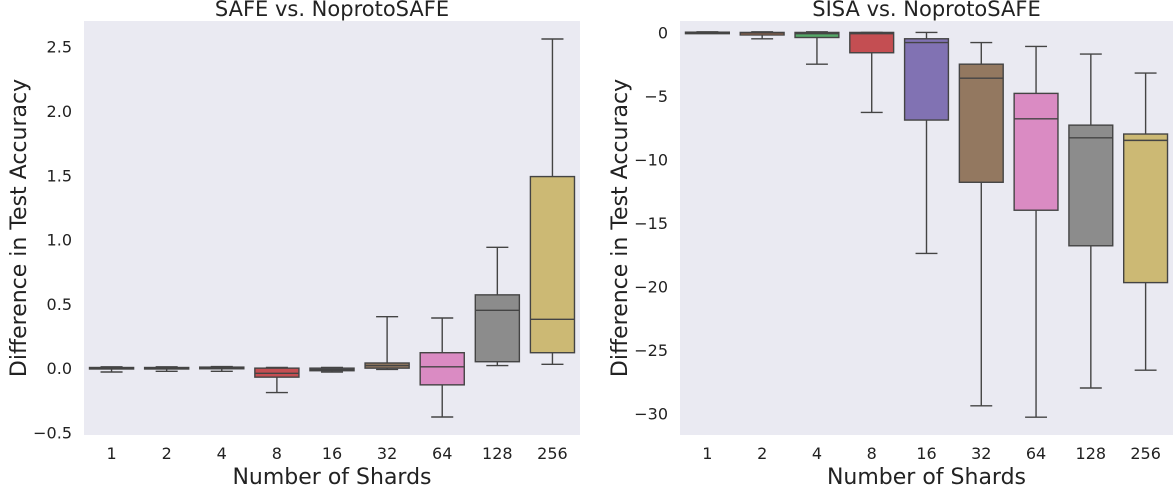 Image resolution: width=1173 pixels, height=496 pixels. What do you see at coordinates (59, 111) in the screenshot?
I see `y-tick-label: 2.0` at bounding box center [59, 111].